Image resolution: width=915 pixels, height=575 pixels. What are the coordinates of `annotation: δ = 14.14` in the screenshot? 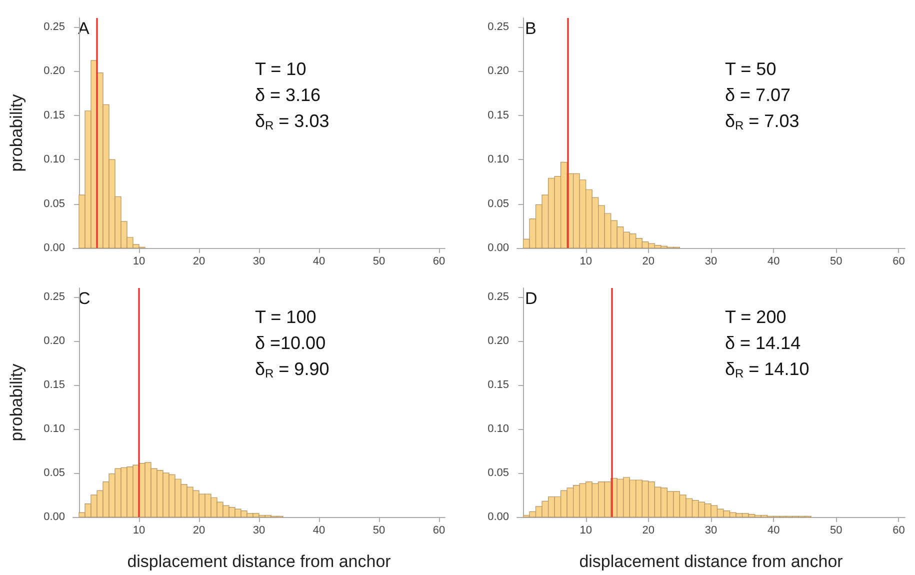 It's located at (763, 343).